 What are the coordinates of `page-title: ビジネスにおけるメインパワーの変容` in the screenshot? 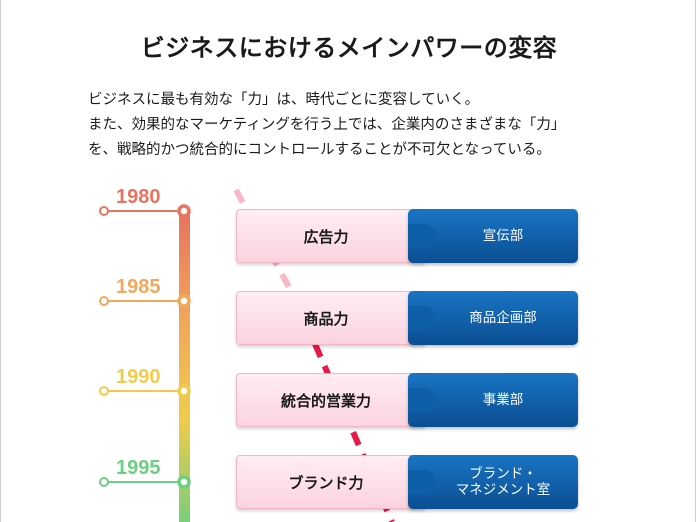 It's located at (349, 48).